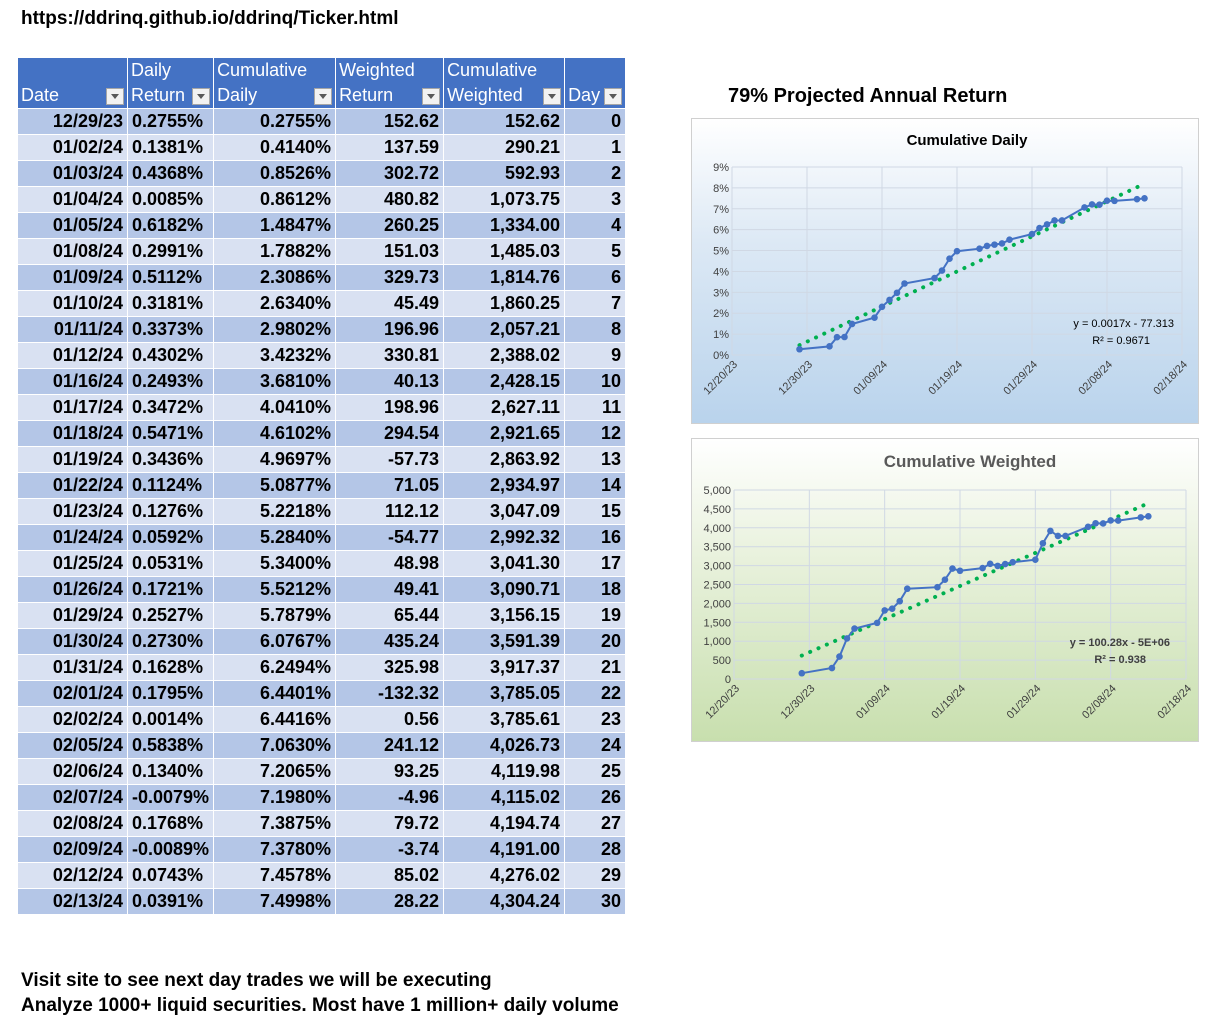 The height and width of the screenshot is (1026, 1216). I want to click on cell-weighted-return: 294.54, so click(390, 433).